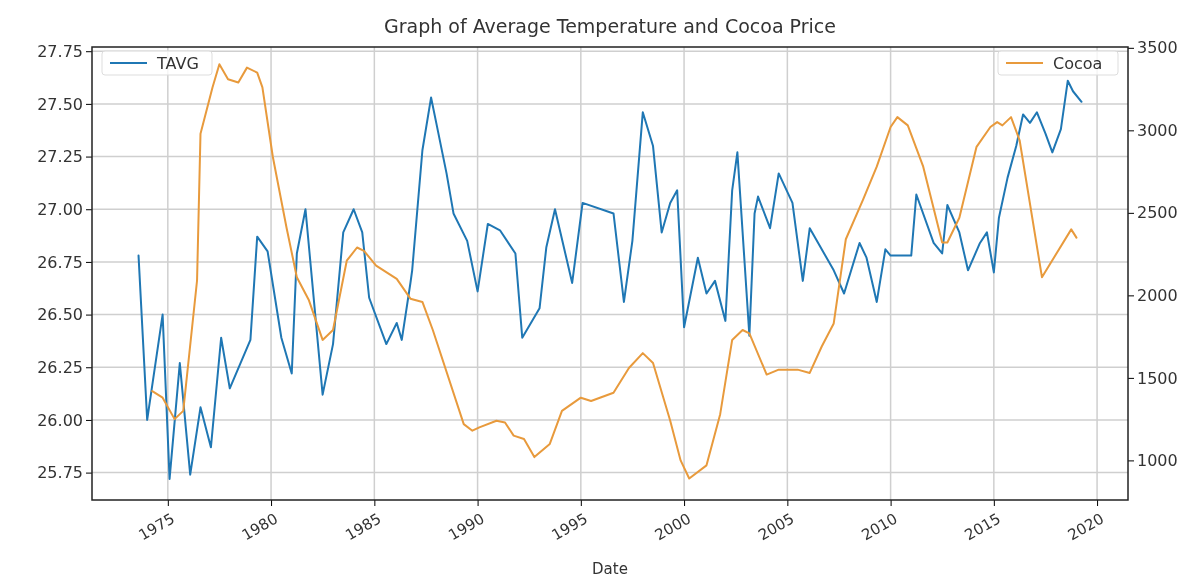 The width and height of the screenshot is (1197, 580). Describe the element at coordinates (177, 63) in the screenshot. I see `legend-label: TAVG` at that location.